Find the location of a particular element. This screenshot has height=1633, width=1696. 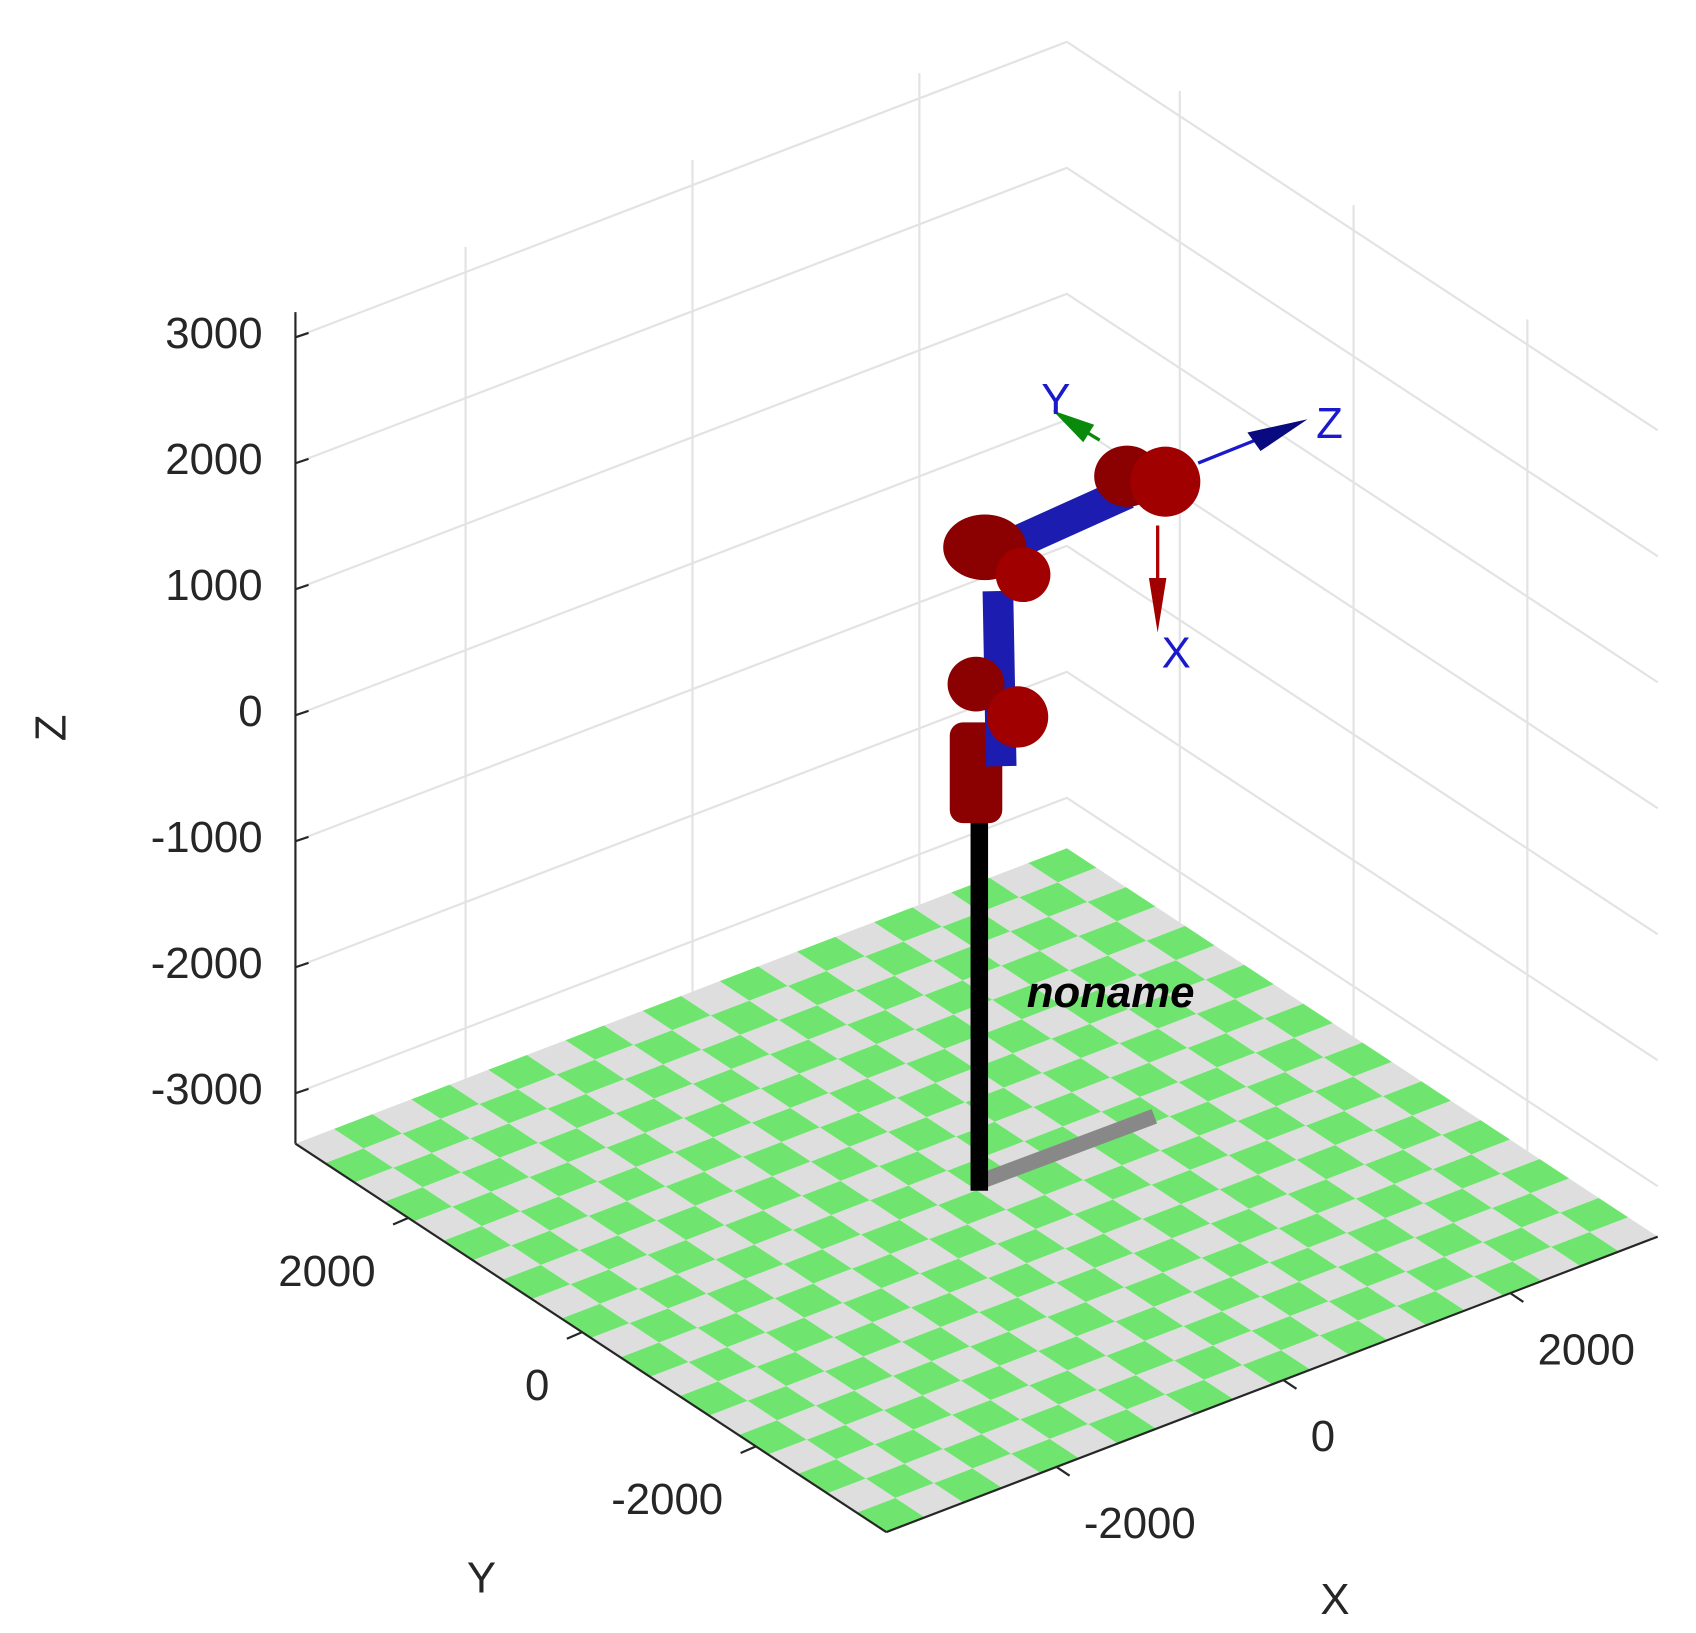

x-tick-label: 2000 is located at coordinates (1586, 1349).